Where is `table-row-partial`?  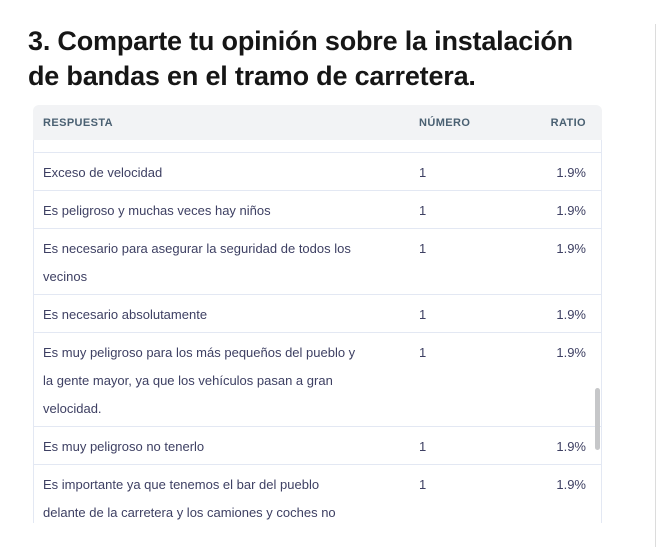
table-row-partial is located at coordinates (317, 146).